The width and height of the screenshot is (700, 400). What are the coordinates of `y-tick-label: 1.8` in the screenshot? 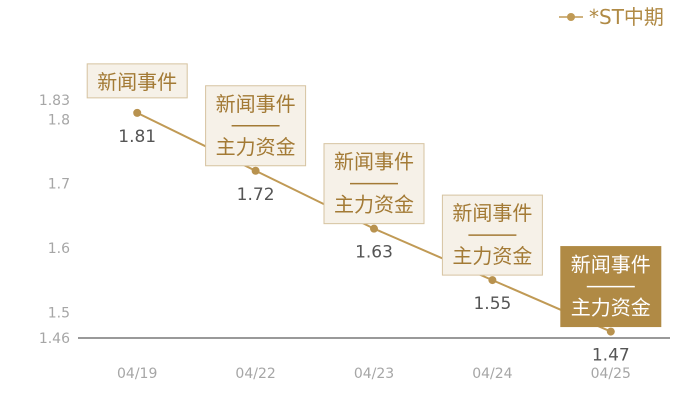 It's located at (59, 120).